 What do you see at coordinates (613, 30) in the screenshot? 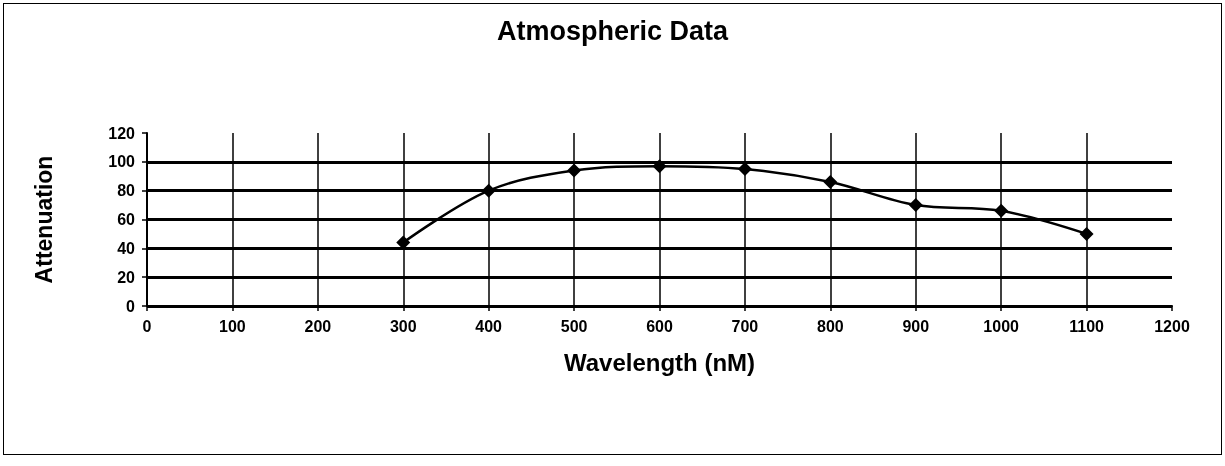
I see `chart-title: Atmospheric Data` at bounding box center [613, 30].